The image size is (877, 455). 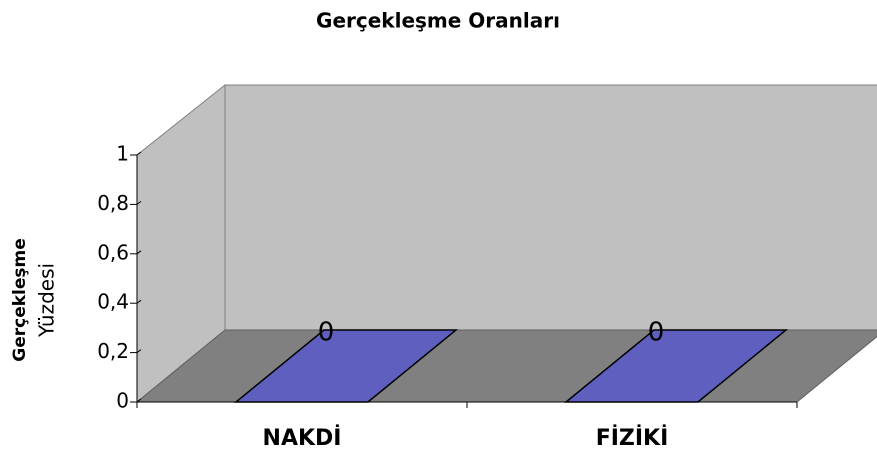 I want to click on y-tick-label: 0,2, so click(x=113, y=351).